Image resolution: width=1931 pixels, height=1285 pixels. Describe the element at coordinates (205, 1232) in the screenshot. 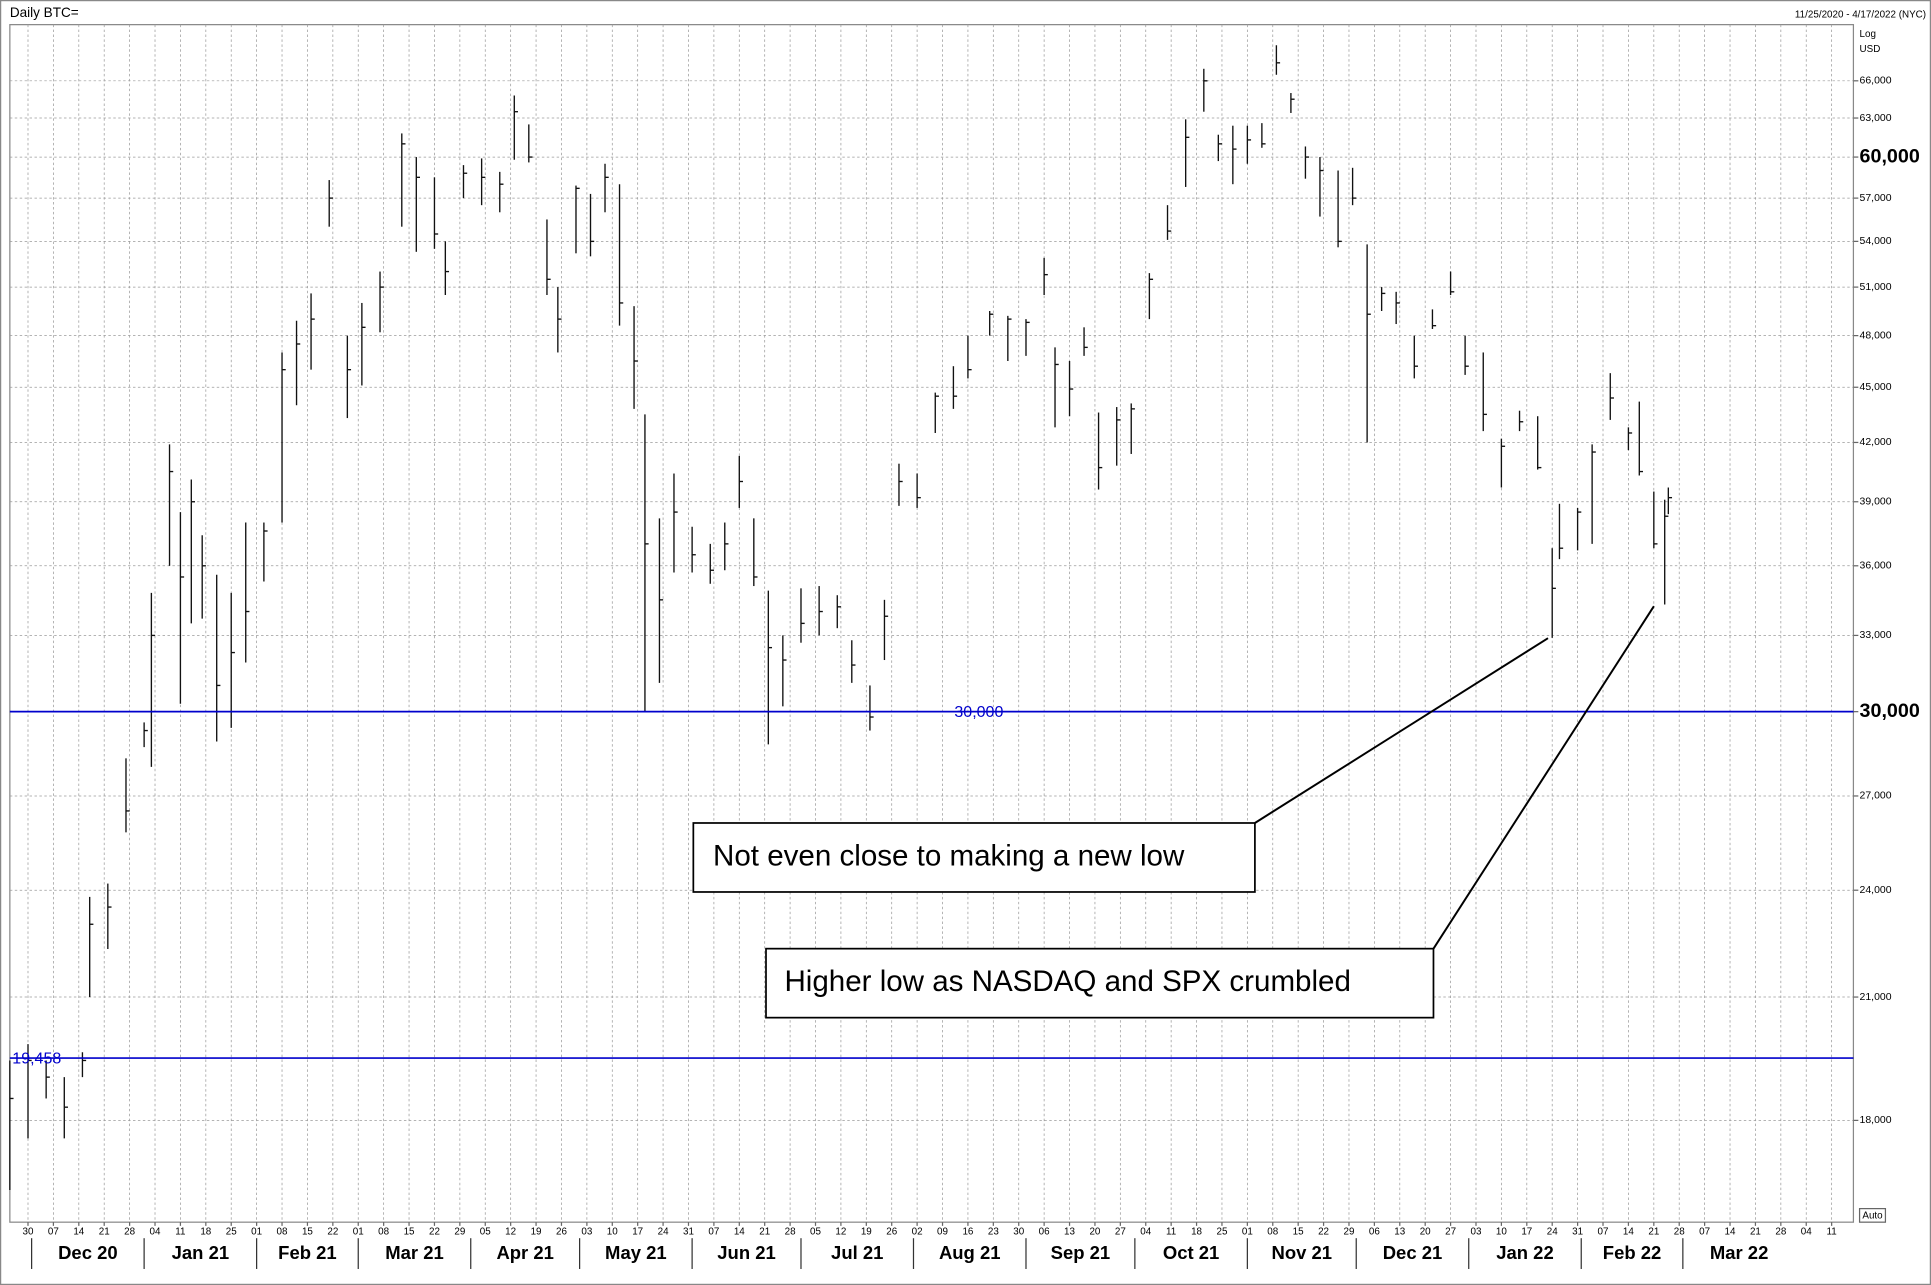

I see `x-tick-label: 18` at that location.